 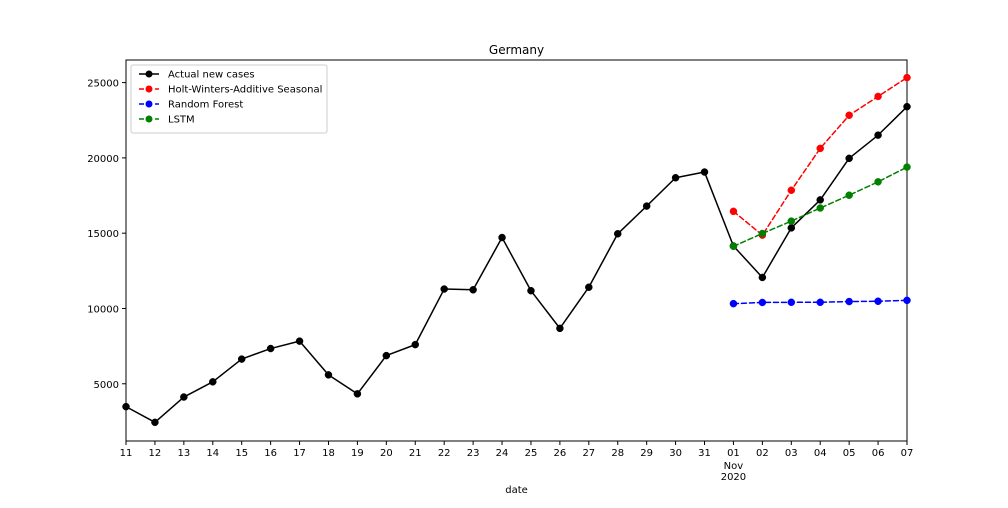 I want to click on x-tick-label: 18, so click(x=328, y=453).